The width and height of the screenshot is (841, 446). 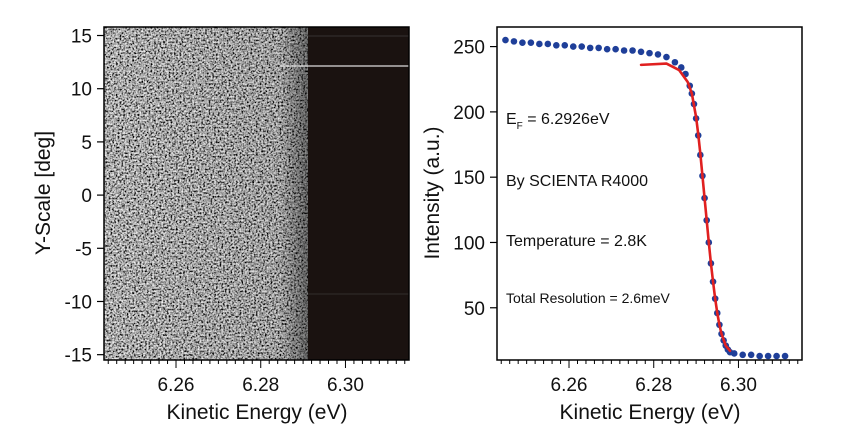 I want to click on left-y-tick-label: 5, so click(x=86, y=143).